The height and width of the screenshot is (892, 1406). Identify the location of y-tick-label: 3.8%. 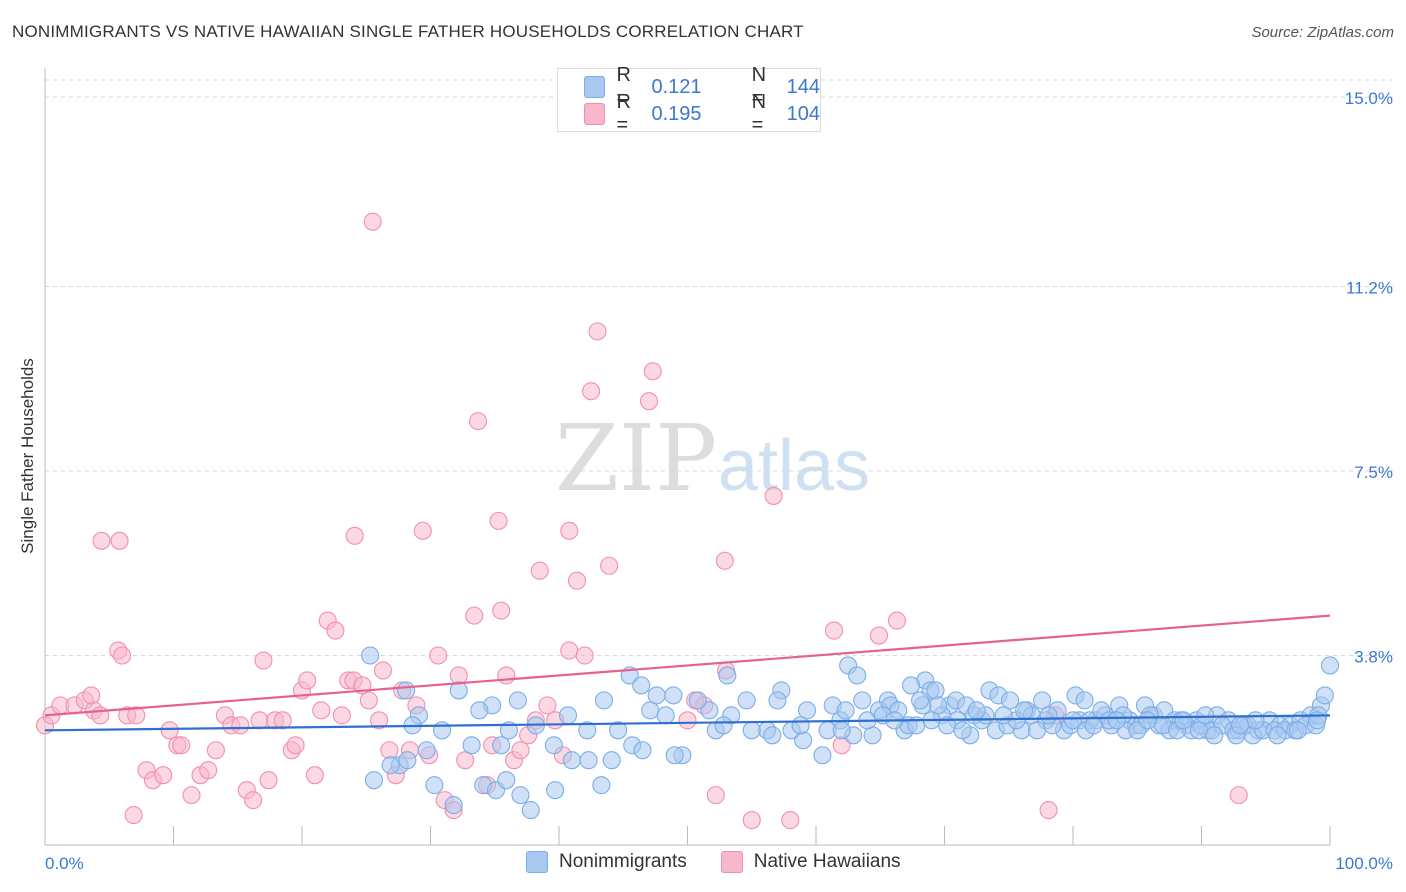
(1373, 657).